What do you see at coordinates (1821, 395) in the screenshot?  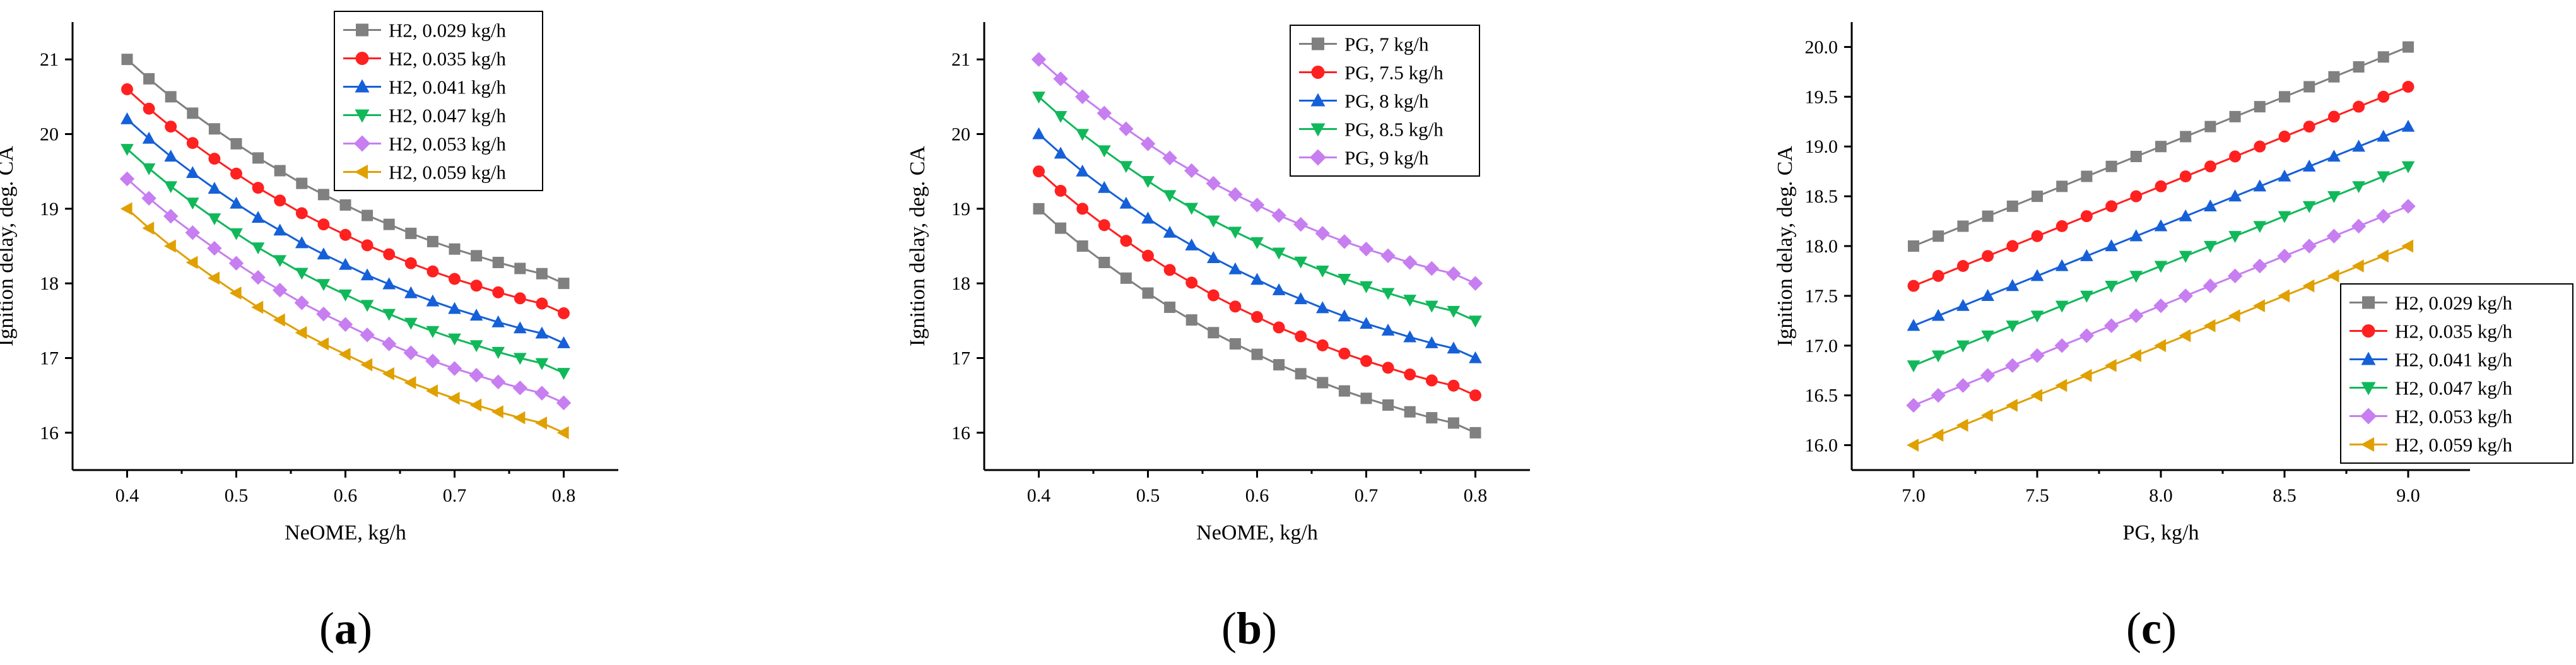 I see `y-tick-label: 16.5` at bounding box center [1821, 395].